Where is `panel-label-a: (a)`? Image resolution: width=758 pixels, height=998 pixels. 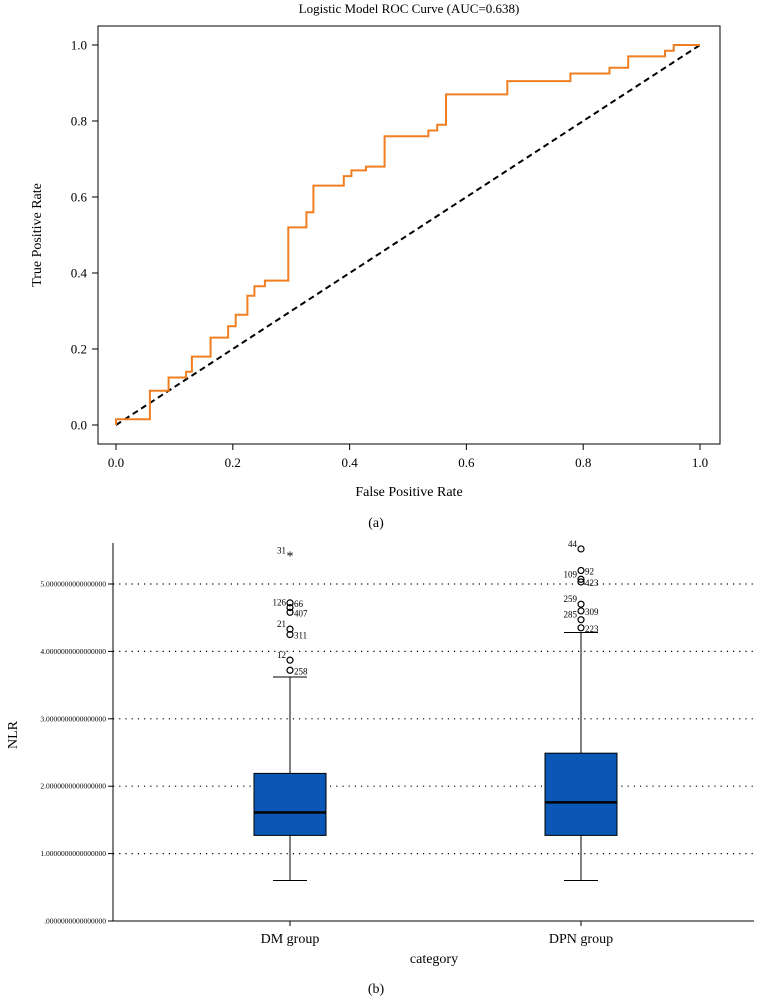 panel-label-a: (a) is located at coordinates (376, 523).